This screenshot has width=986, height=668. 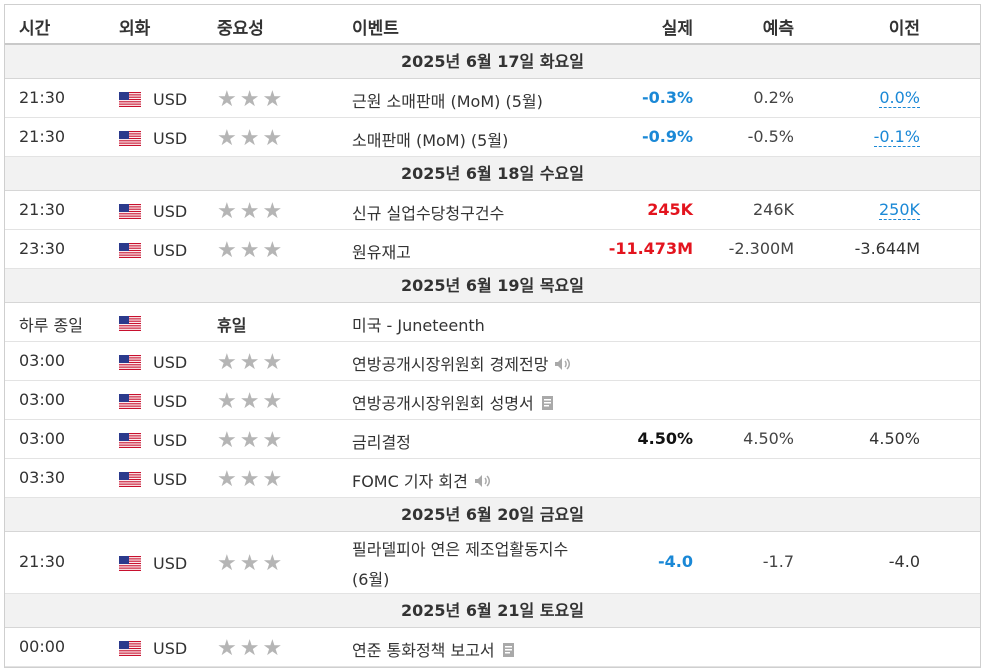 I want to click on event-cell: 신규 실업수당청구건수, so click(x=428, y=212).